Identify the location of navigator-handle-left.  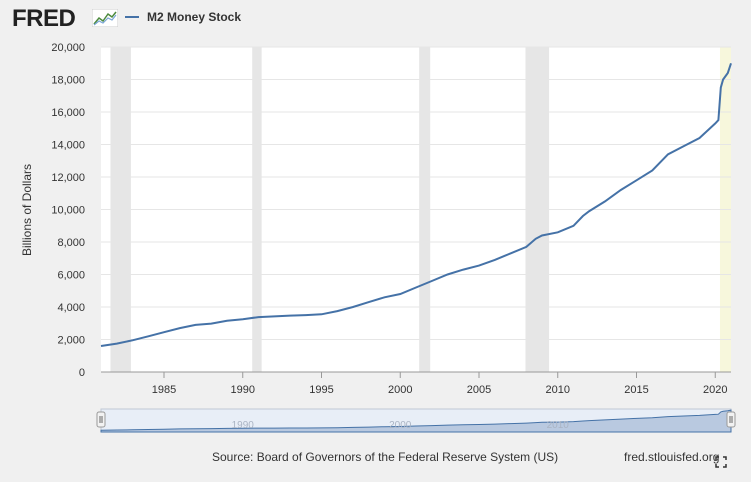
(101, 419).